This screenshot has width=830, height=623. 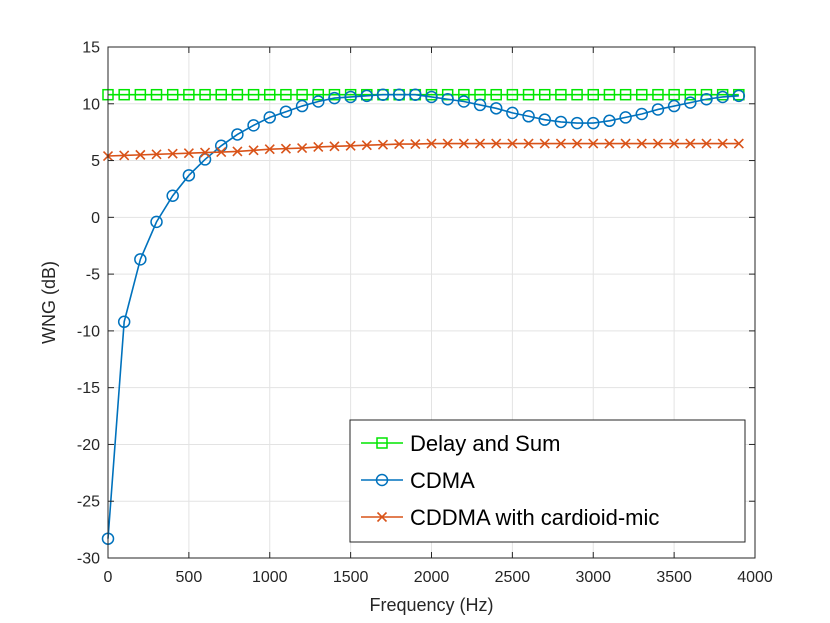 I want to click on y-tick-label: -15, so click(x=88, y=388).